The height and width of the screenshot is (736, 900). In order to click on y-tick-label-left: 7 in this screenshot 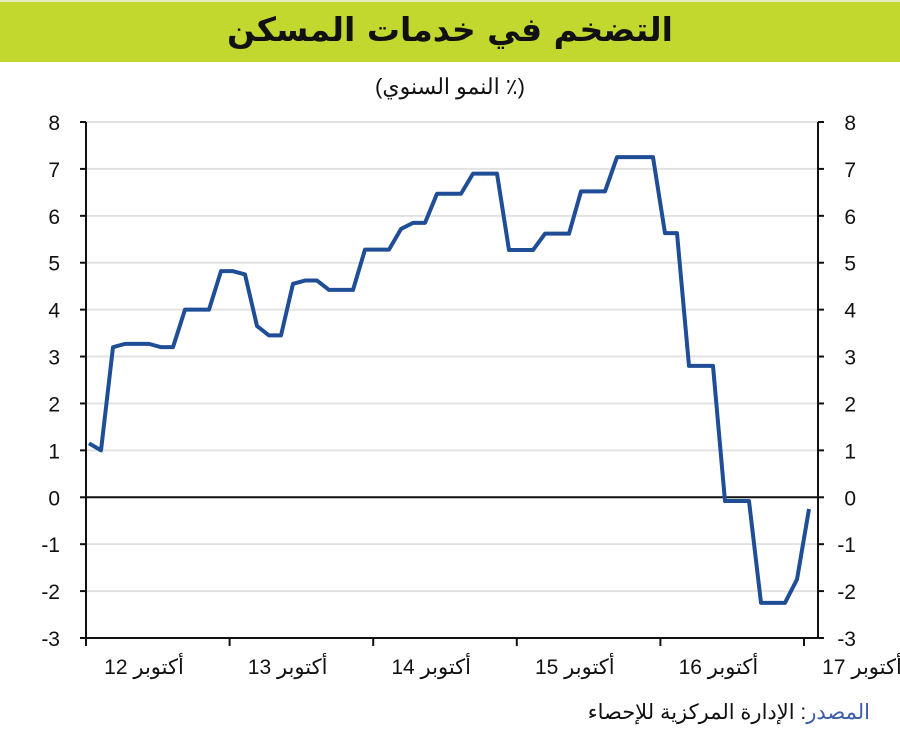, I will do `click(54, 170)`.